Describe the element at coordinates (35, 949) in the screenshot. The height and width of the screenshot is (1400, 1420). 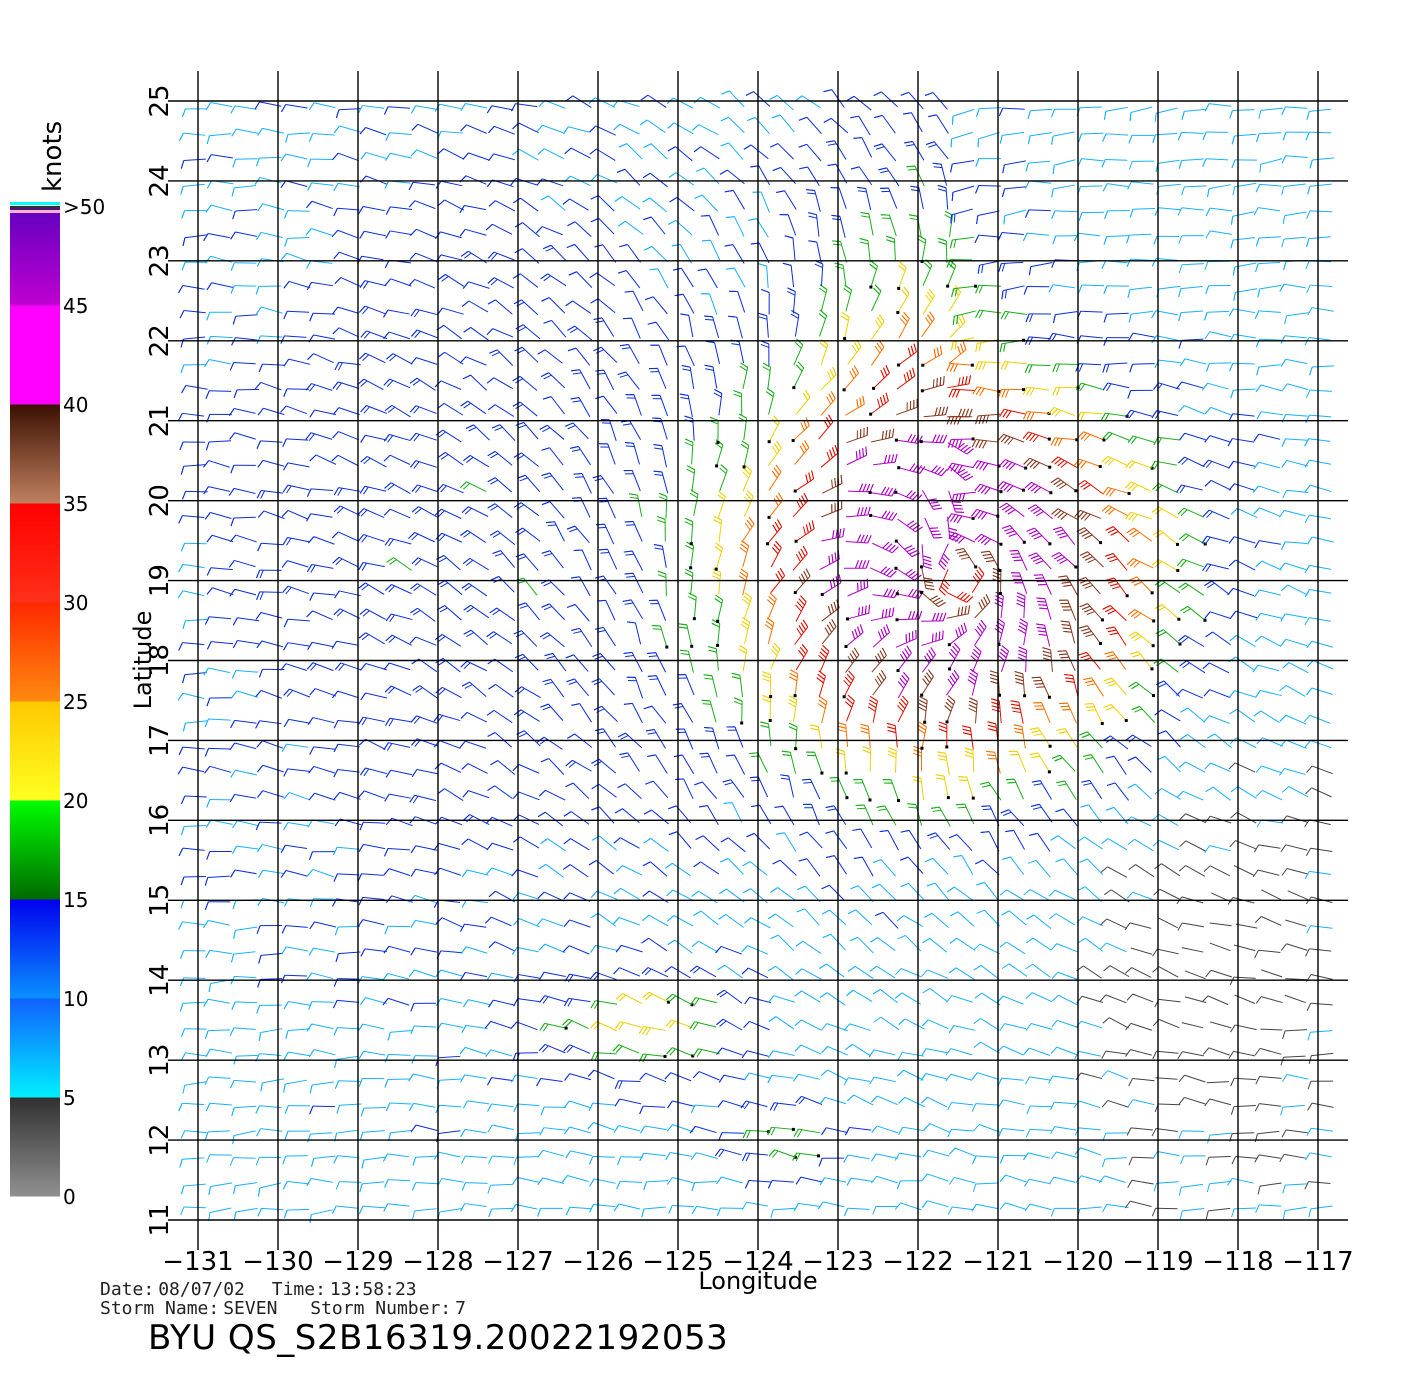
I see `colorbar-band` at that location.